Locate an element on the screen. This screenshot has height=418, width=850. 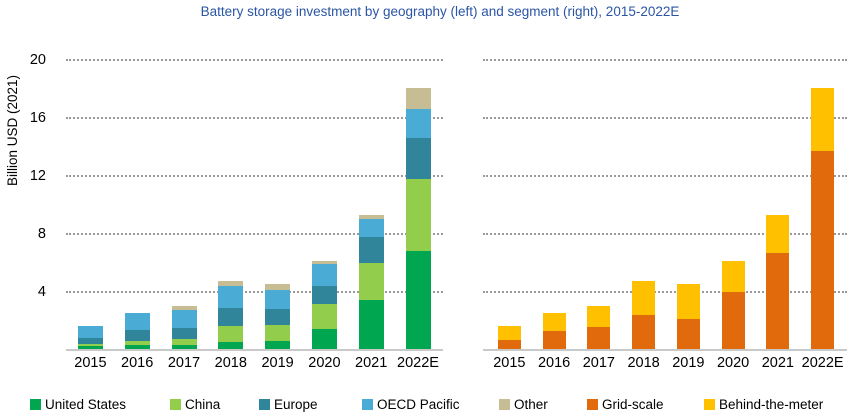
legend-item-oecd-pacific: OECD Pacific is located at coordinates (411, 404).